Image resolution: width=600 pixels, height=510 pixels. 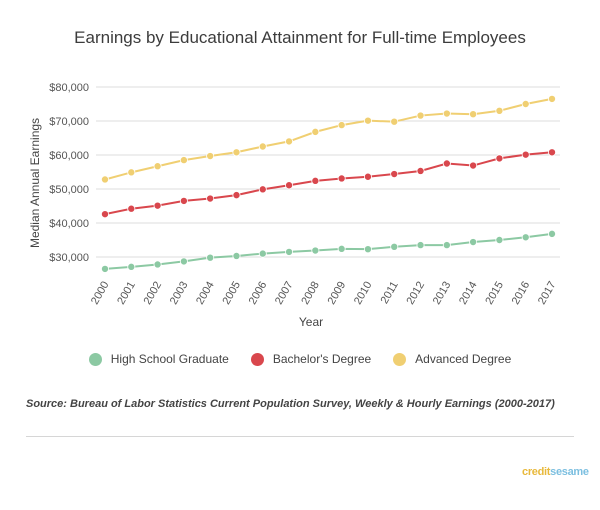 I want to click on brand-logo: creditsesame, so click(x=555, y=472).